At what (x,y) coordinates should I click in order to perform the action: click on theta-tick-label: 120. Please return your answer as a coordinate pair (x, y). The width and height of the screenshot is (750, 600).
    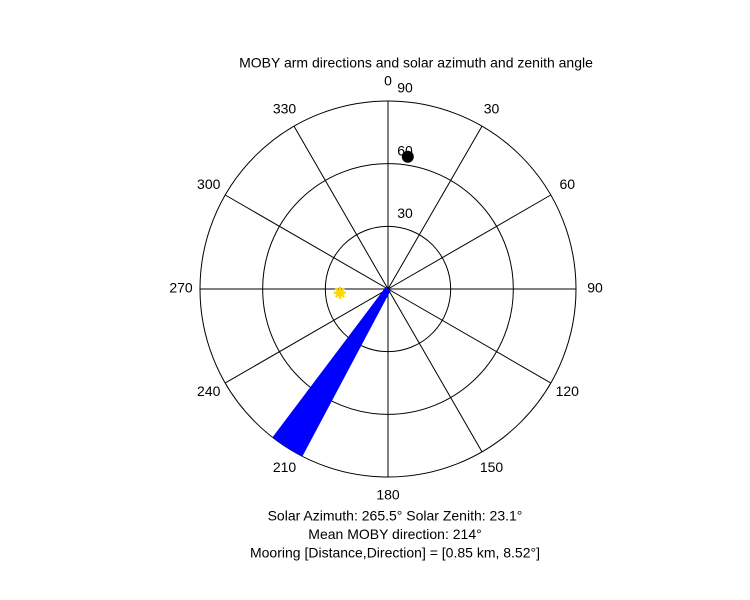
    Looking at the image, I should click on (568, 391).